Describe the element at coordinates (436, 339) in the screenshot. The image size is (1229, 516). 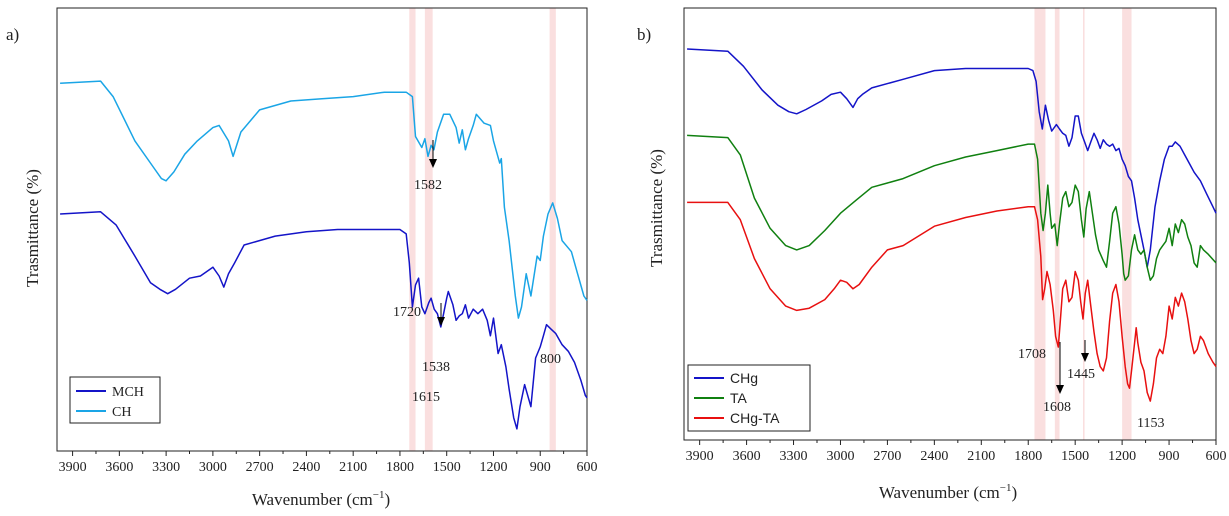
I see `annotation-1538: 1538` at that location.